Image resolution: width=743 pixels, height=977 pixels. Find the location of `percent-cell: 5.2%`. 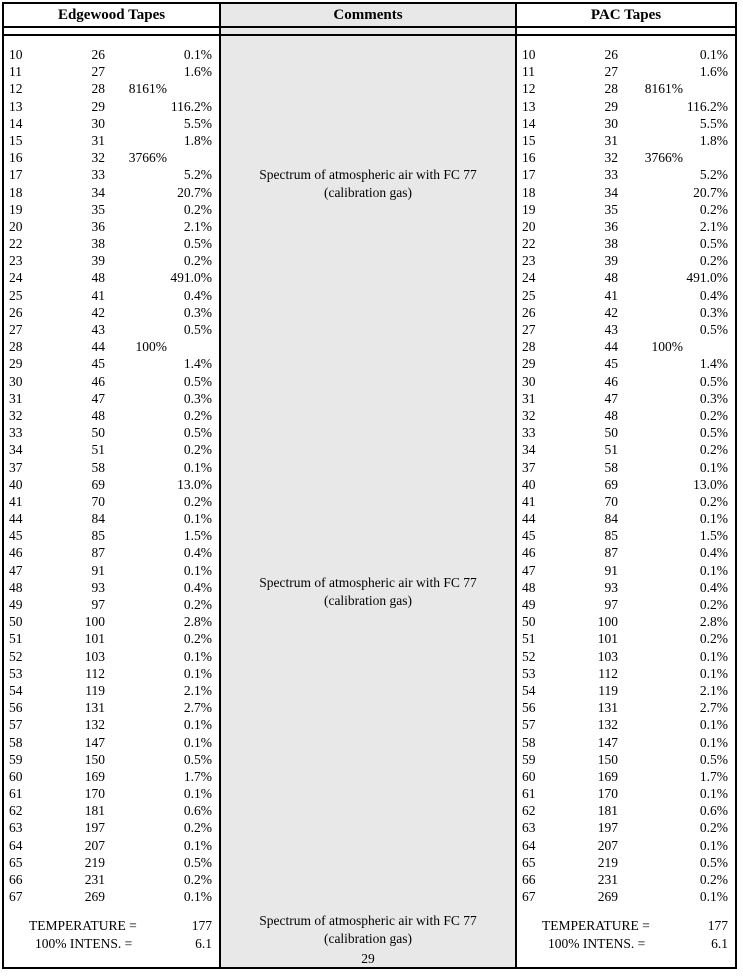

percent-cell: 5.2% is located at coordinates (713, 175).